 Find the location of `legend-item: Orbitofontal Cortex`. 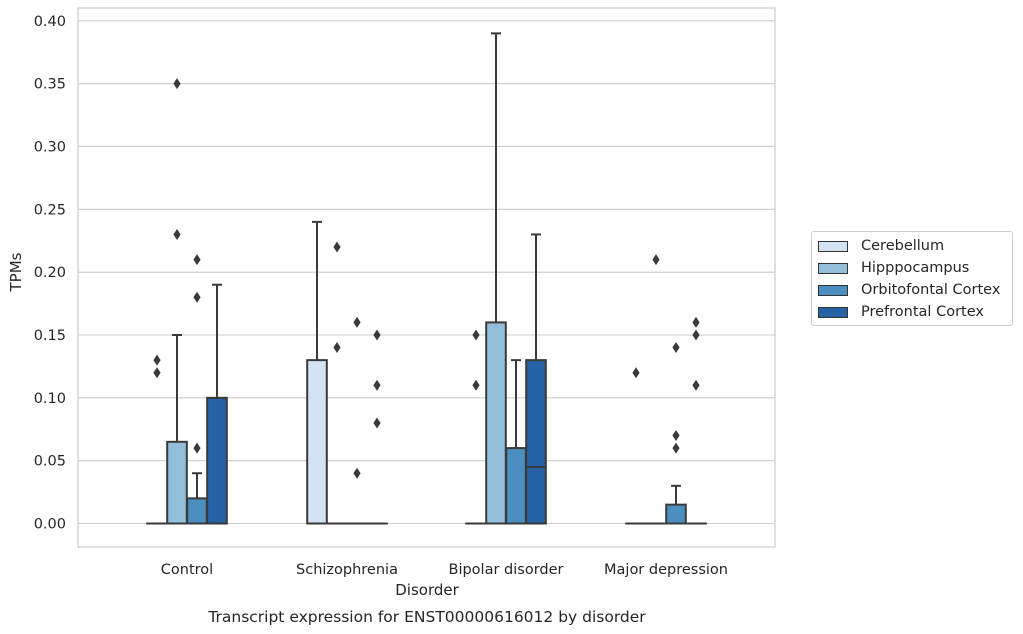

legend-item: Orbitofontal Cortex is located at coordinates (909, 290).